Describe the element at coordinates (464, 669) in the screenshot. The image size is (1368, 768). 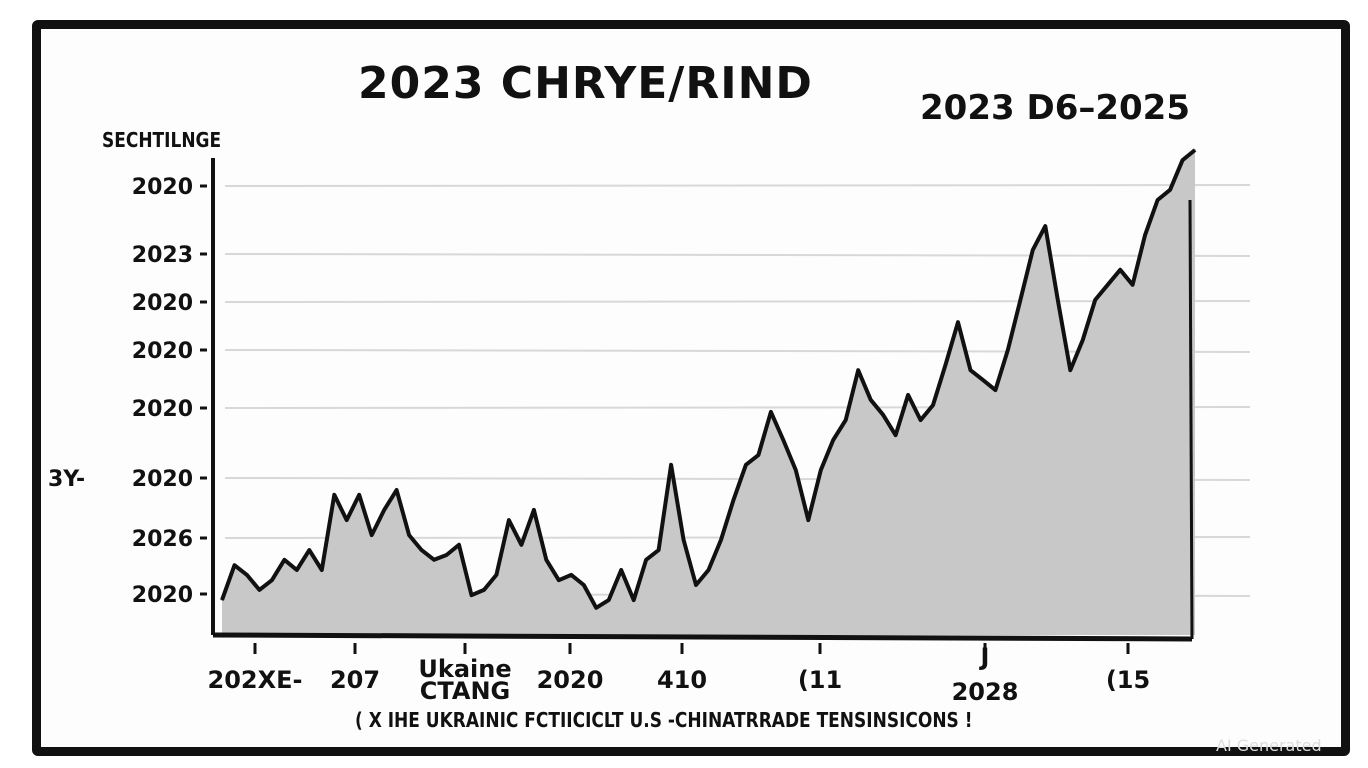
I see `x-tick-label: Ukaine` at that location.